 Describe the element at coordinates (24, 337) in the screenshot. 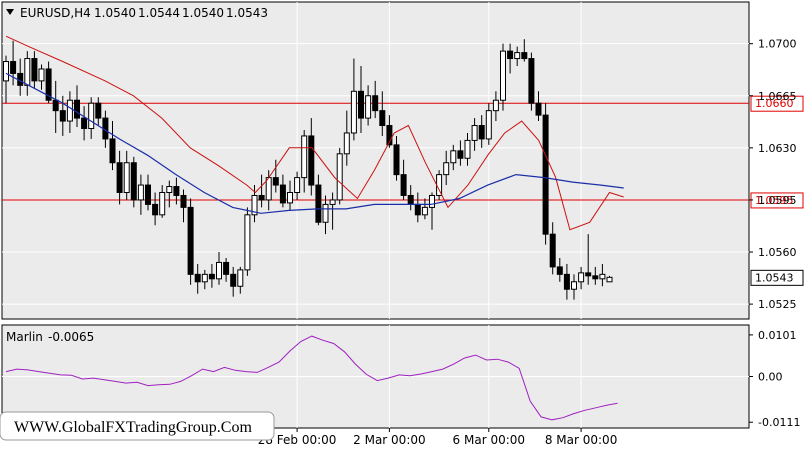

I see `indicator-name: Marlin` at that location.